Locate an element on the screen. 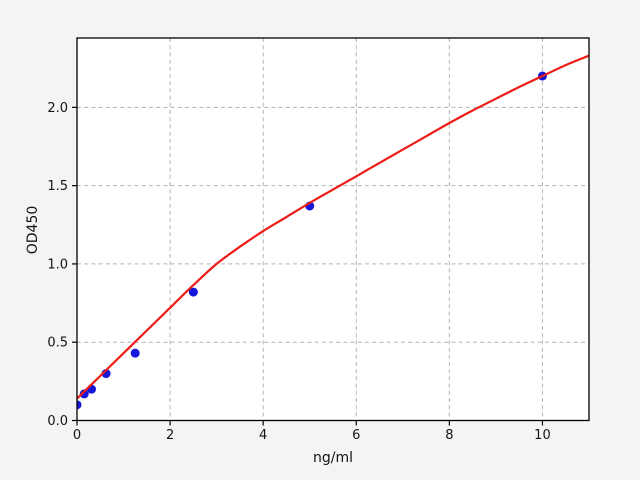 This screenshot has width=640, height=480. x-tick-label: 4 is located at coordinates (263, 435).